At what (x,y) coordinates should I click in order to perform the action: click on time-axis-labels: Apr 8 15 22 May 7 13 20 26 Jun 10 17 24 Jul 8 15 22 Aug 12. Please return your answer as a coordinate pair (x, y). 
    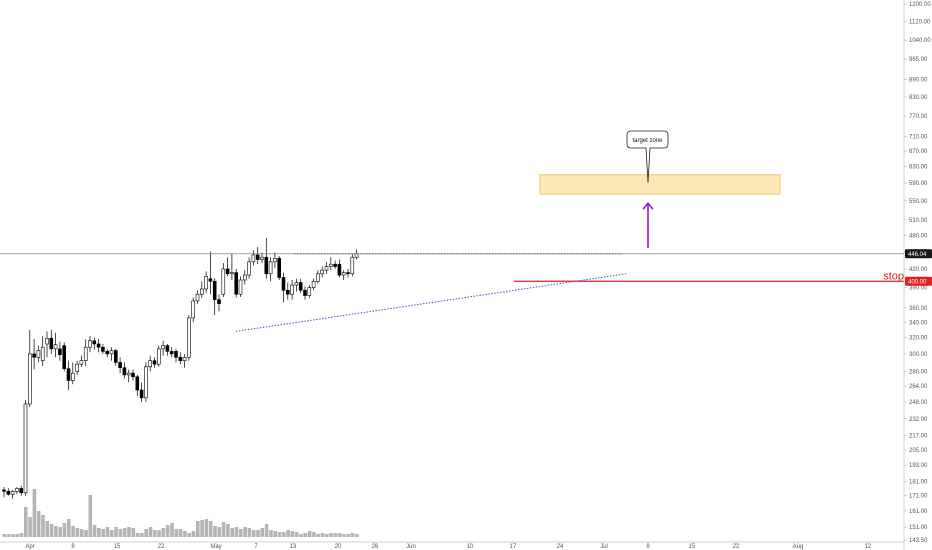
    Looking at the image, I should click on (448, 546).